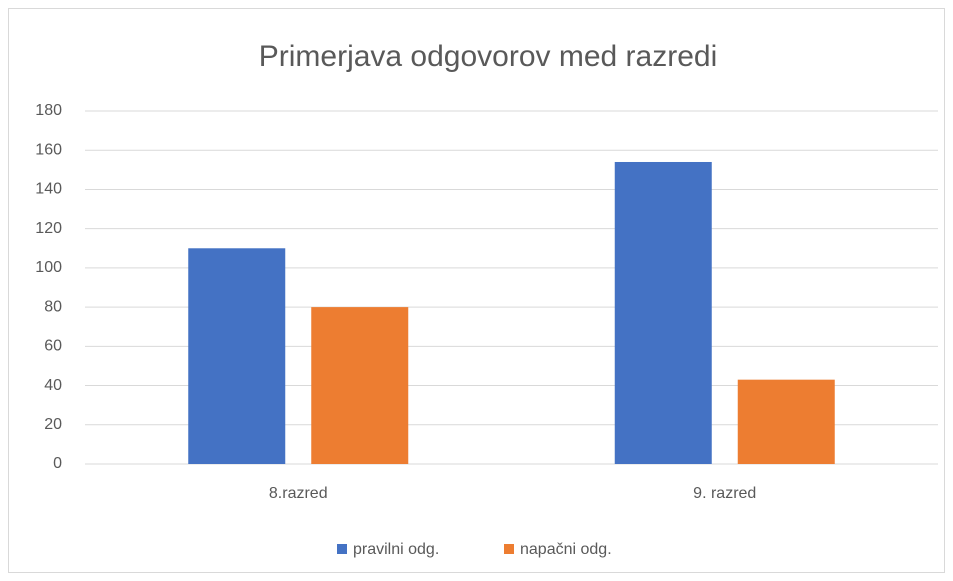  Describe the element at coordinates (57, 463) in the screenshot. I see `y-tick-label: 0` at that location.